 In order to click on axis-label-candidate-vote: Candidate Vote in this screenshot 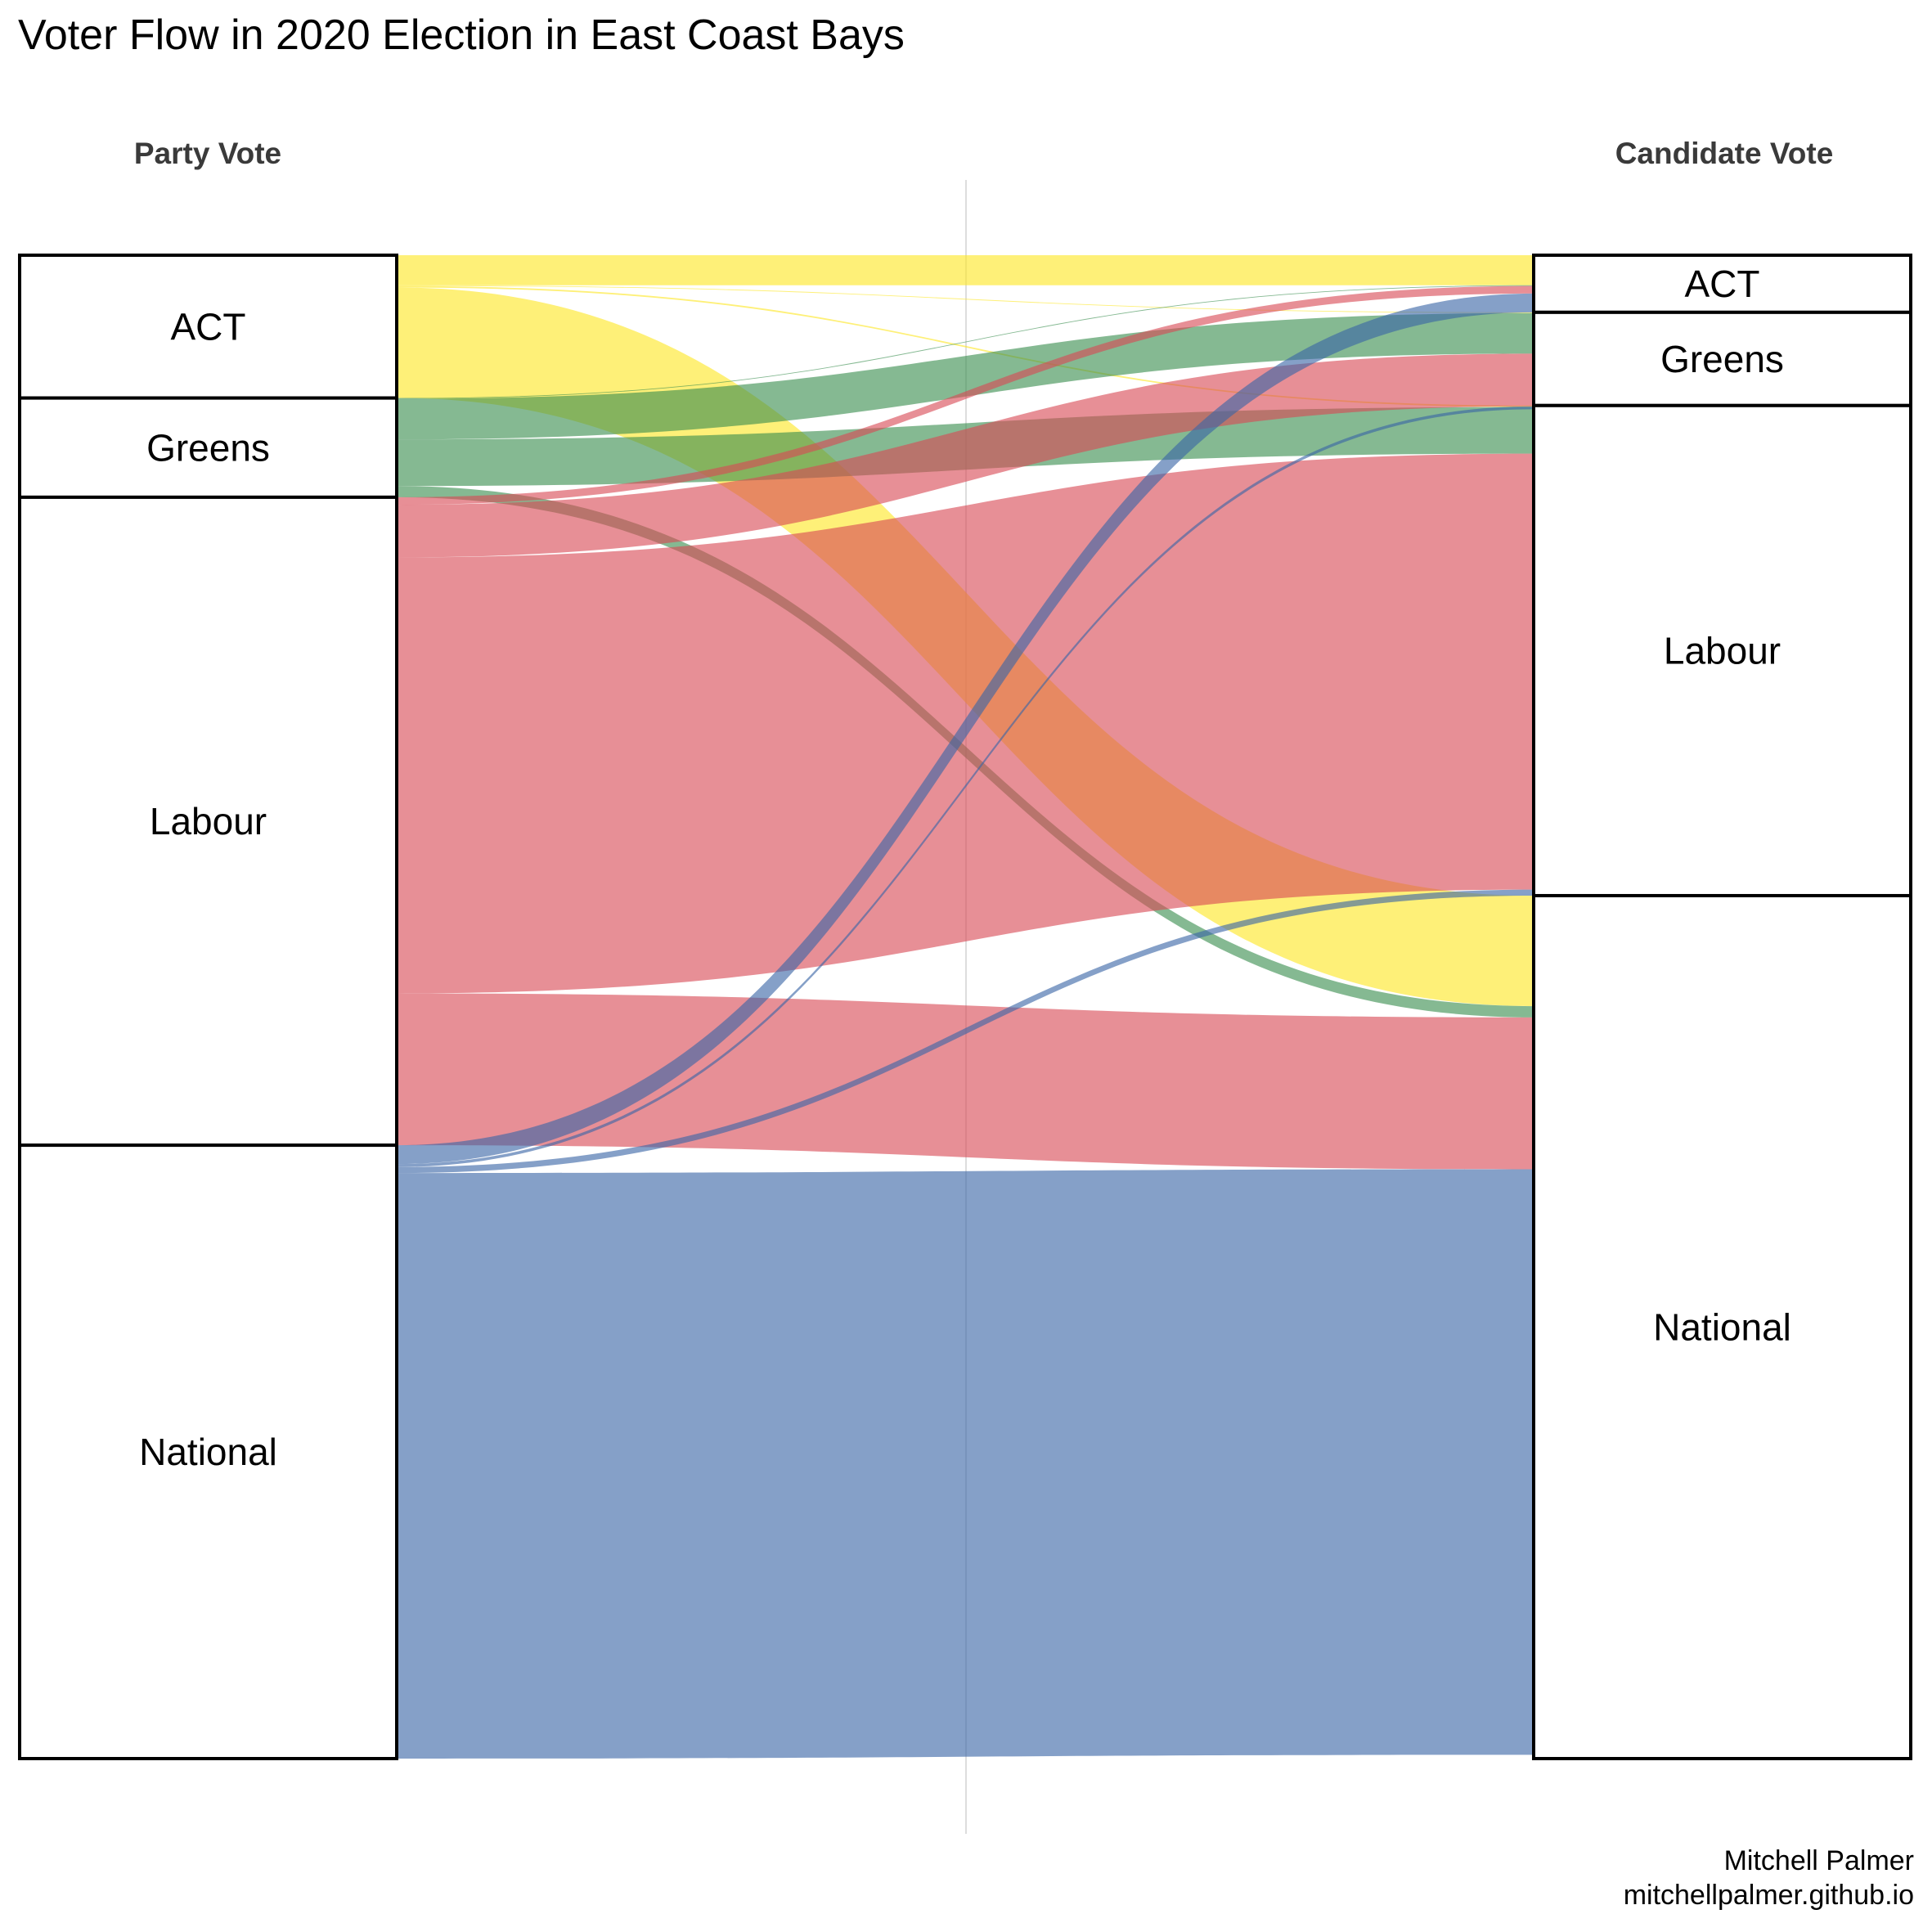, I will do `click(1724, 154)`.